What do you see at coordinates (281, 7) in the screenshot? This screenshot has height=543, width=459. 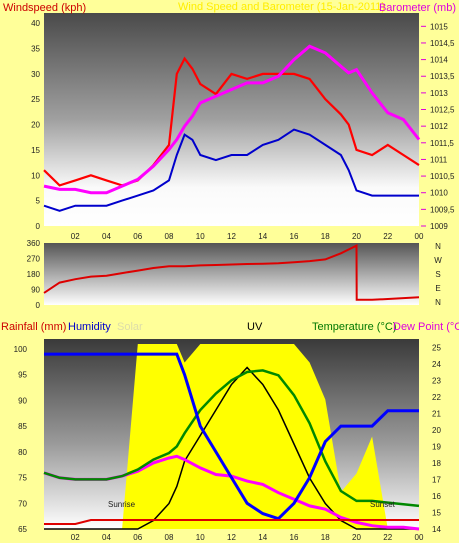 I see `chart-title: Wind Speed and Barometer (15-Jan-2011)` at bounding box center [281, 7].